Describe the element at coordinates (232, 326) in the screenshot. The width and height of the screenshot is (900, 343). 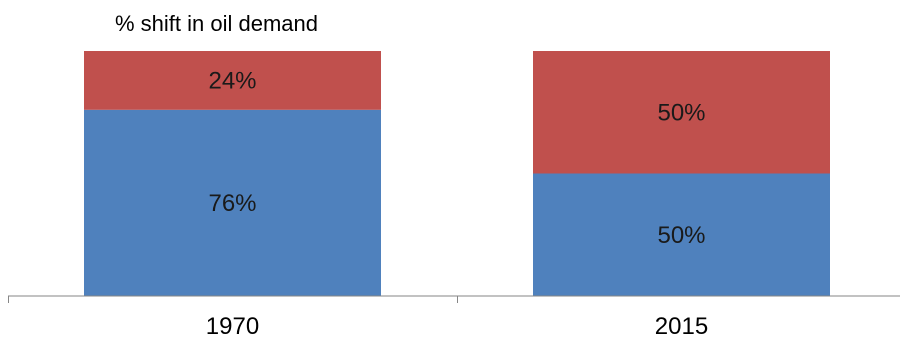
I see `x-tick-label-1970: 1970` at that location.